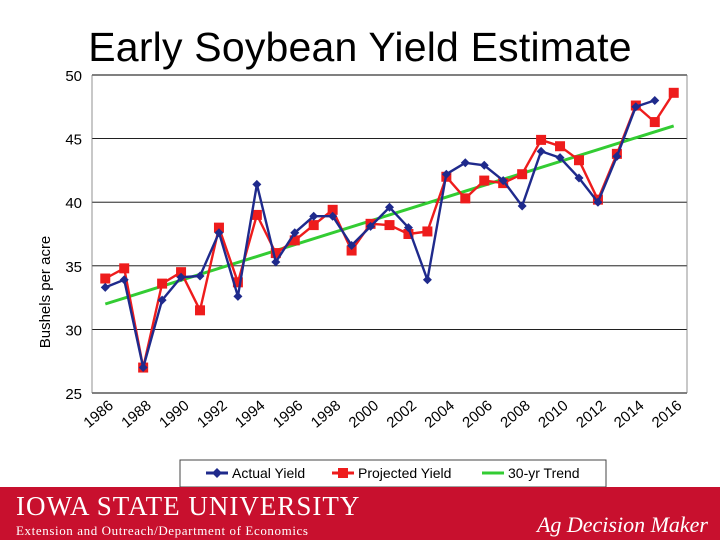 This screenshot has height=540, width=720. I want to click on footer-brand: Ag Decision Maker, so click(622, 524).